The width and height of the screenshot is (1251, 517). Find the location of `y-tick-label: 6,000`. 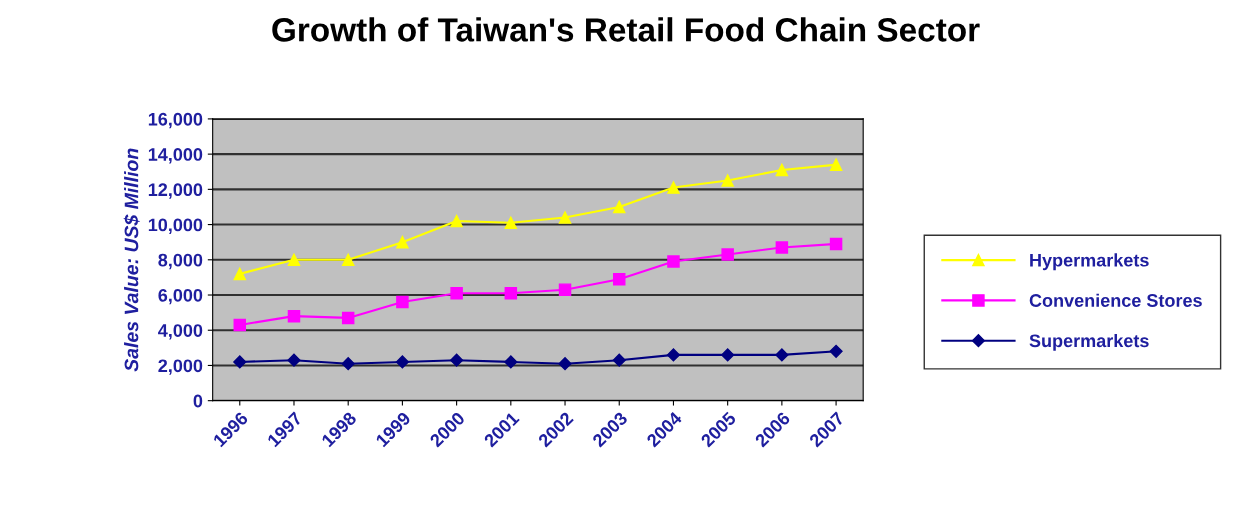

y-tick-label: 6,000 is located at coordinates (180, 296).